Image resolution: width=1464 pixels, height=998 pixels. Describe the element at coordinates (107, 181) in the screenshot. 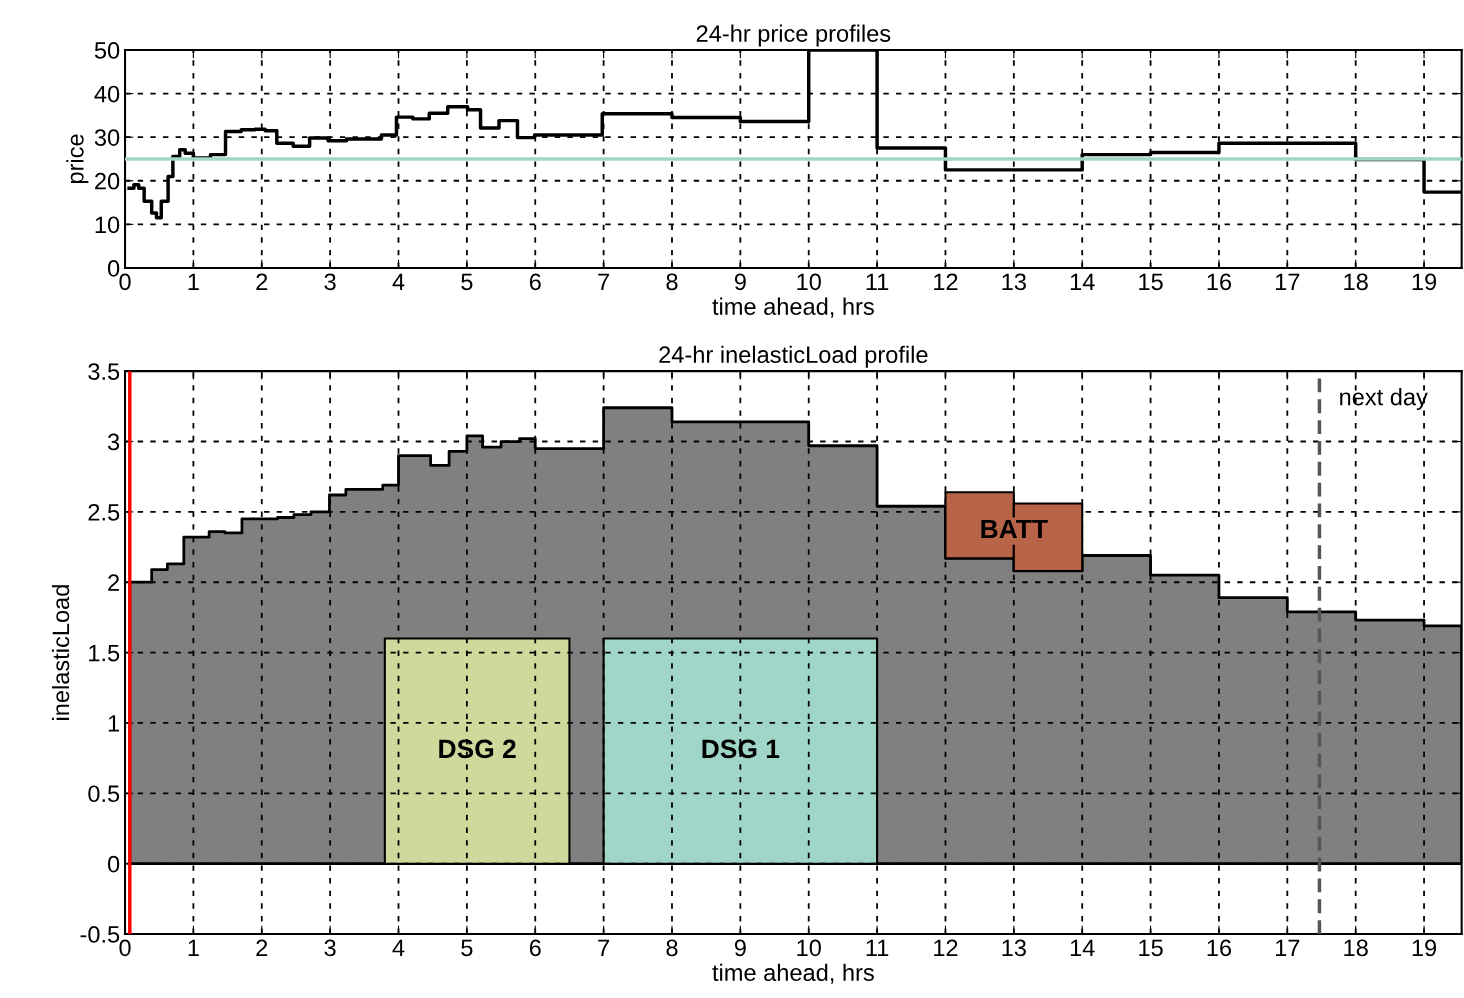

I see `y-tick-label: 20` at that location.